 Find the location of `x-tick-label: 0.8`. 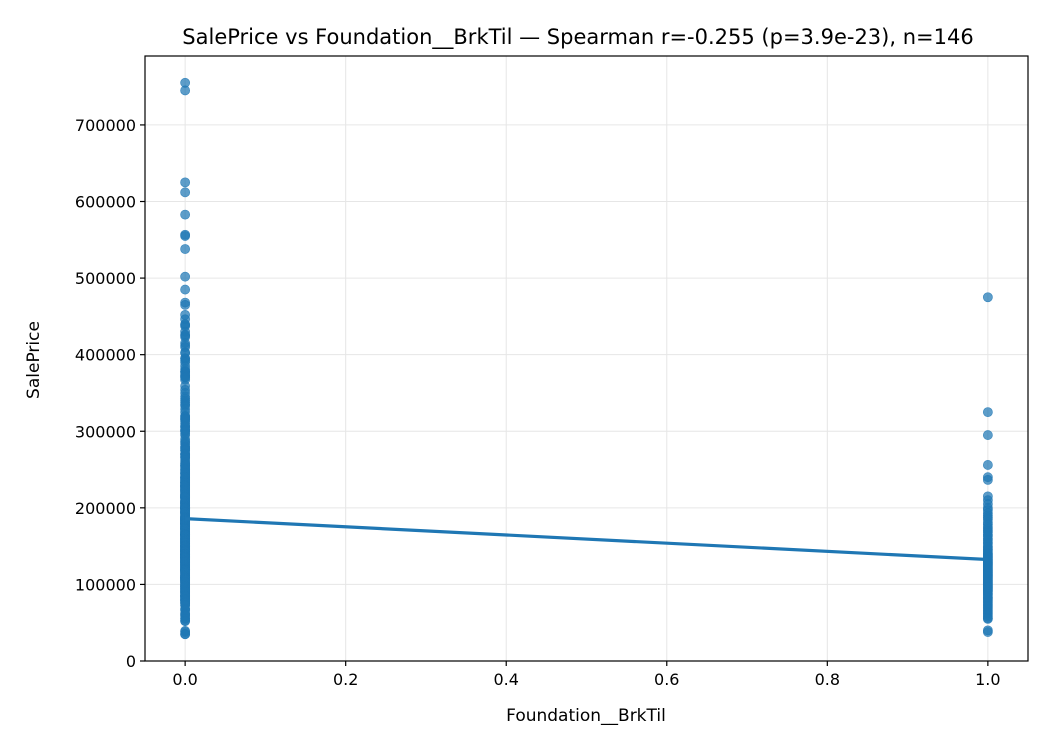

x-tick-label: 0.8 is located at coordinates (827, 679).